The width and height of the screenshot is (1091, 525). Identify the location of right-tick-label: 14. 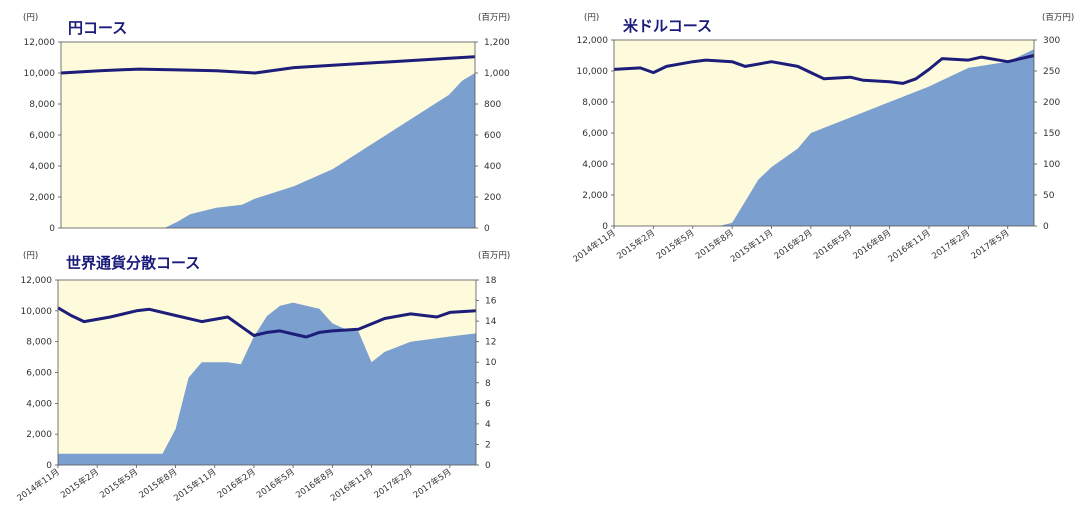
(491, 322).